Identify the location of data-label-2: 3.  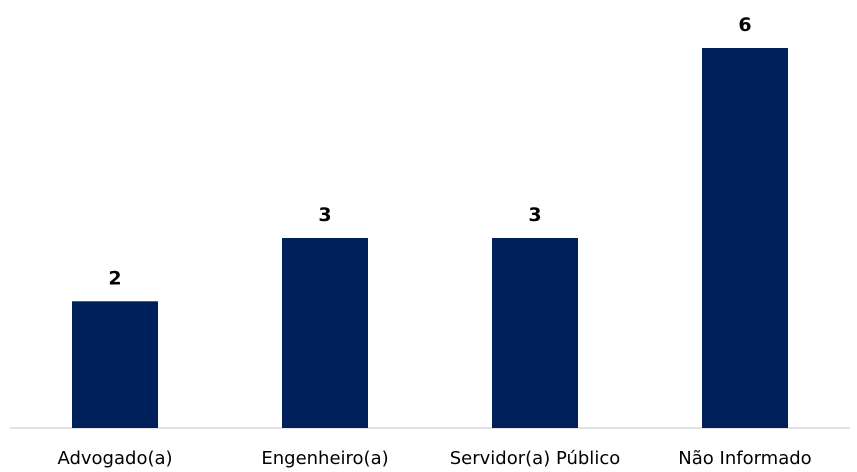
(534, 215).